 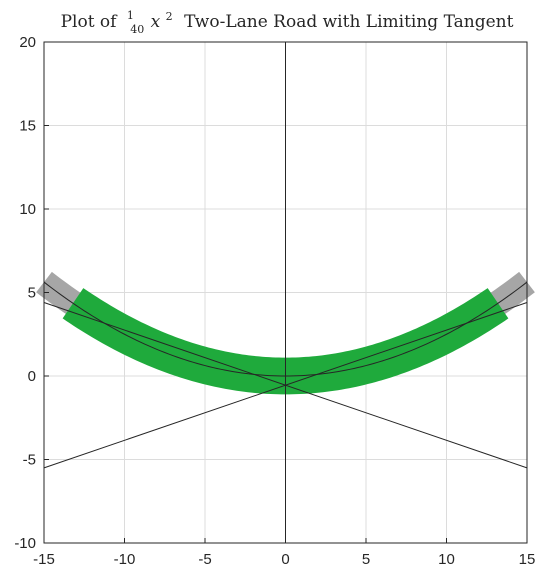 What do you see at coordinates (130, 15) in the screenshot?
I see `title-frac-num: 1` at bounding box center [130, 15].